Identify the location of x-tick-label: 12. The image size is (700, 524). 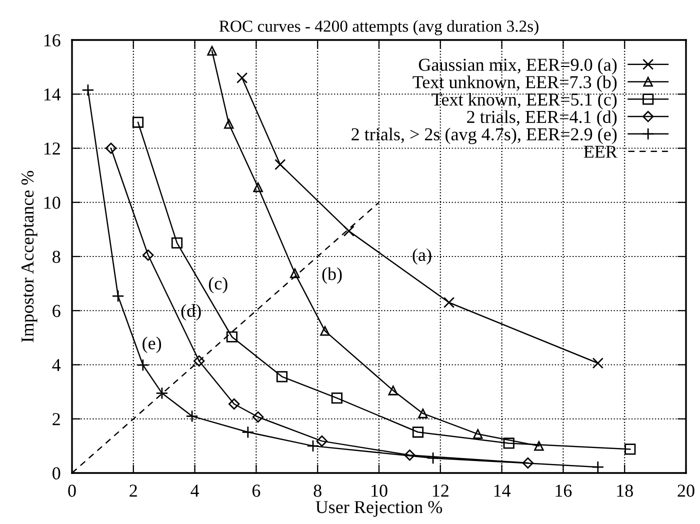
(440, 490).